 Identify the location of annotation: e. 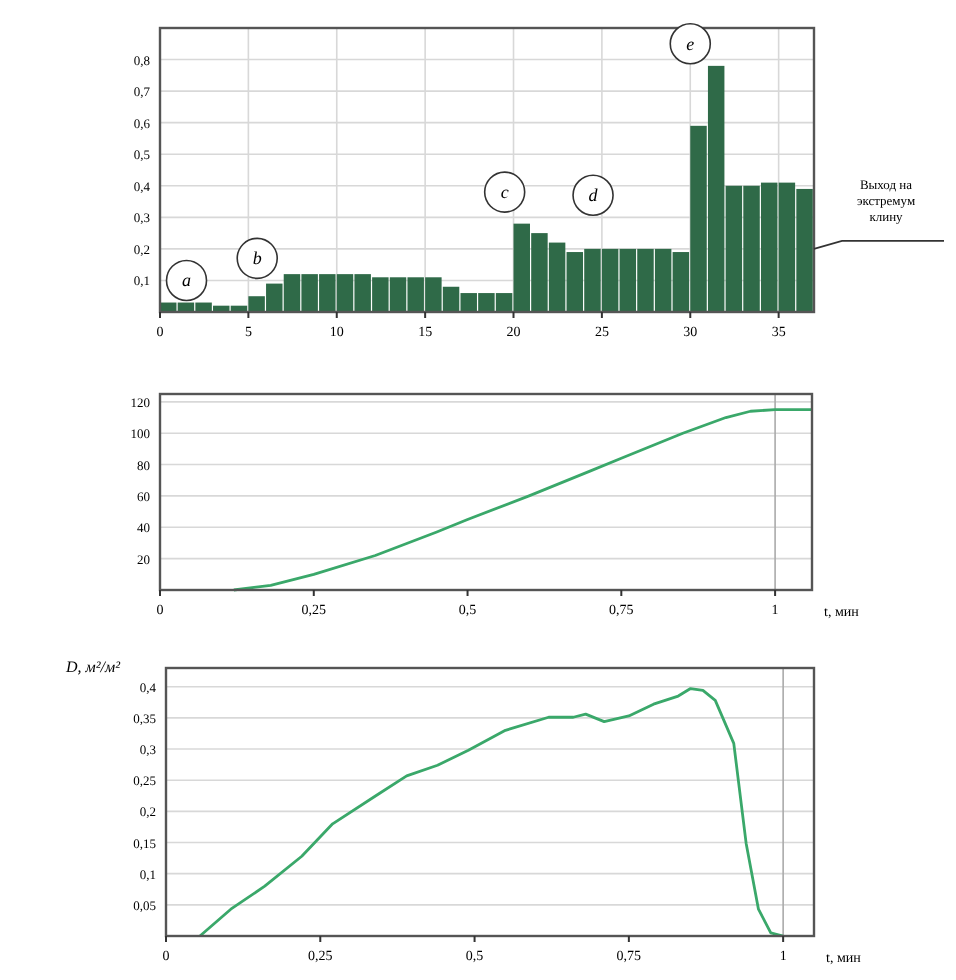
(690, 43).